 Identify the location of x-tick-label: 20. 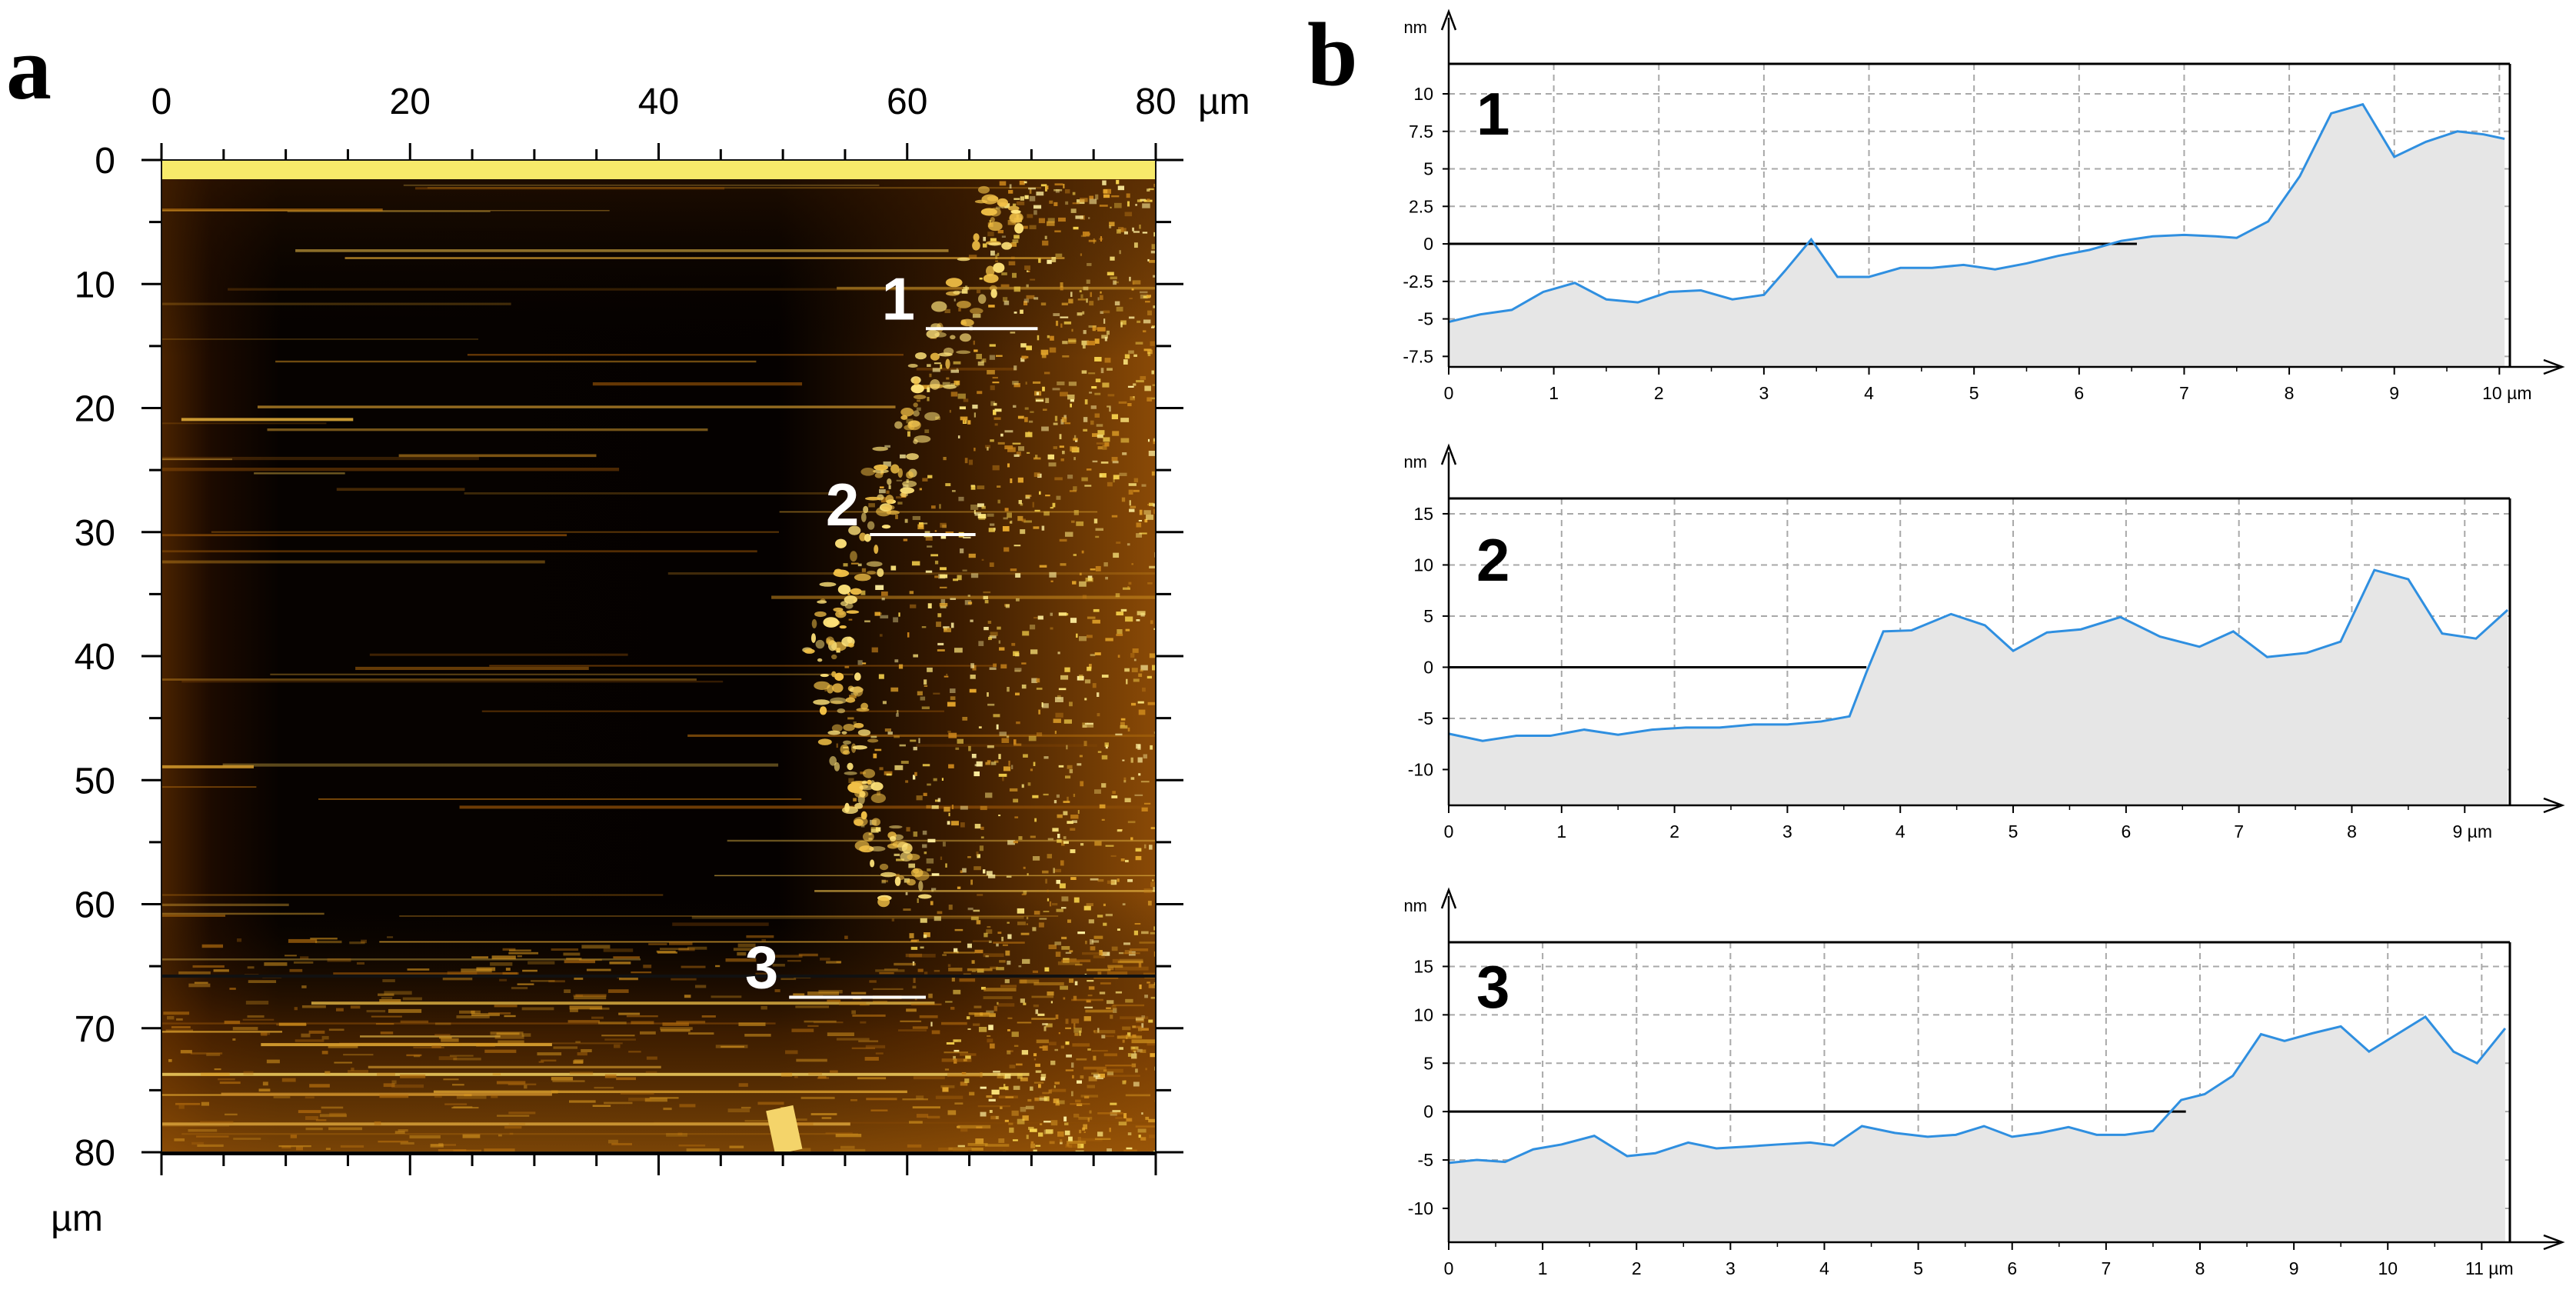
(411, 102).